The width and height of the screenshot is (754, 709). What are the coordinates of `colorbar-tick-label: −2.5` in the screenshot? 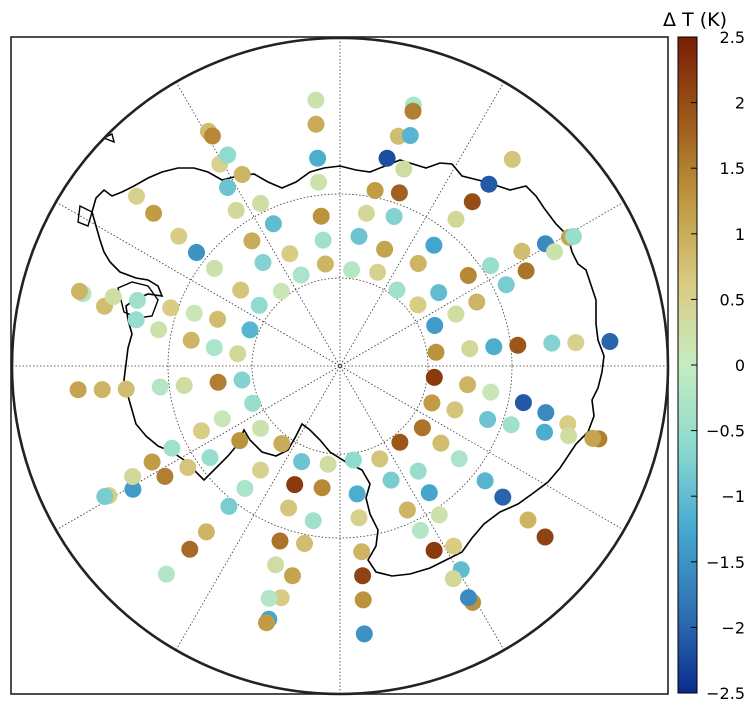 It's located at (725, 693).